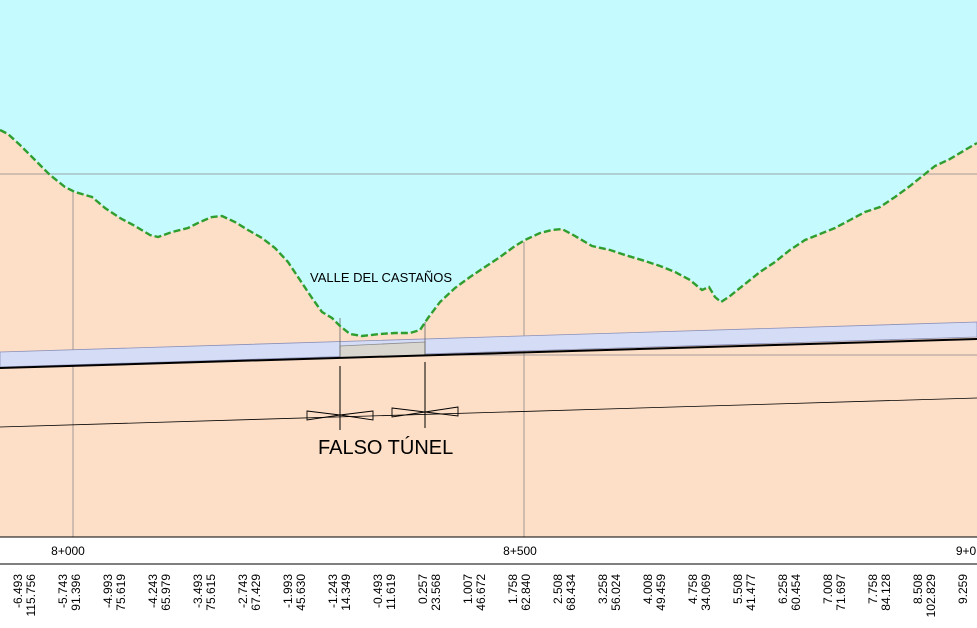  I want to click on guitar-value-top: -1.243, so click(333, 591).